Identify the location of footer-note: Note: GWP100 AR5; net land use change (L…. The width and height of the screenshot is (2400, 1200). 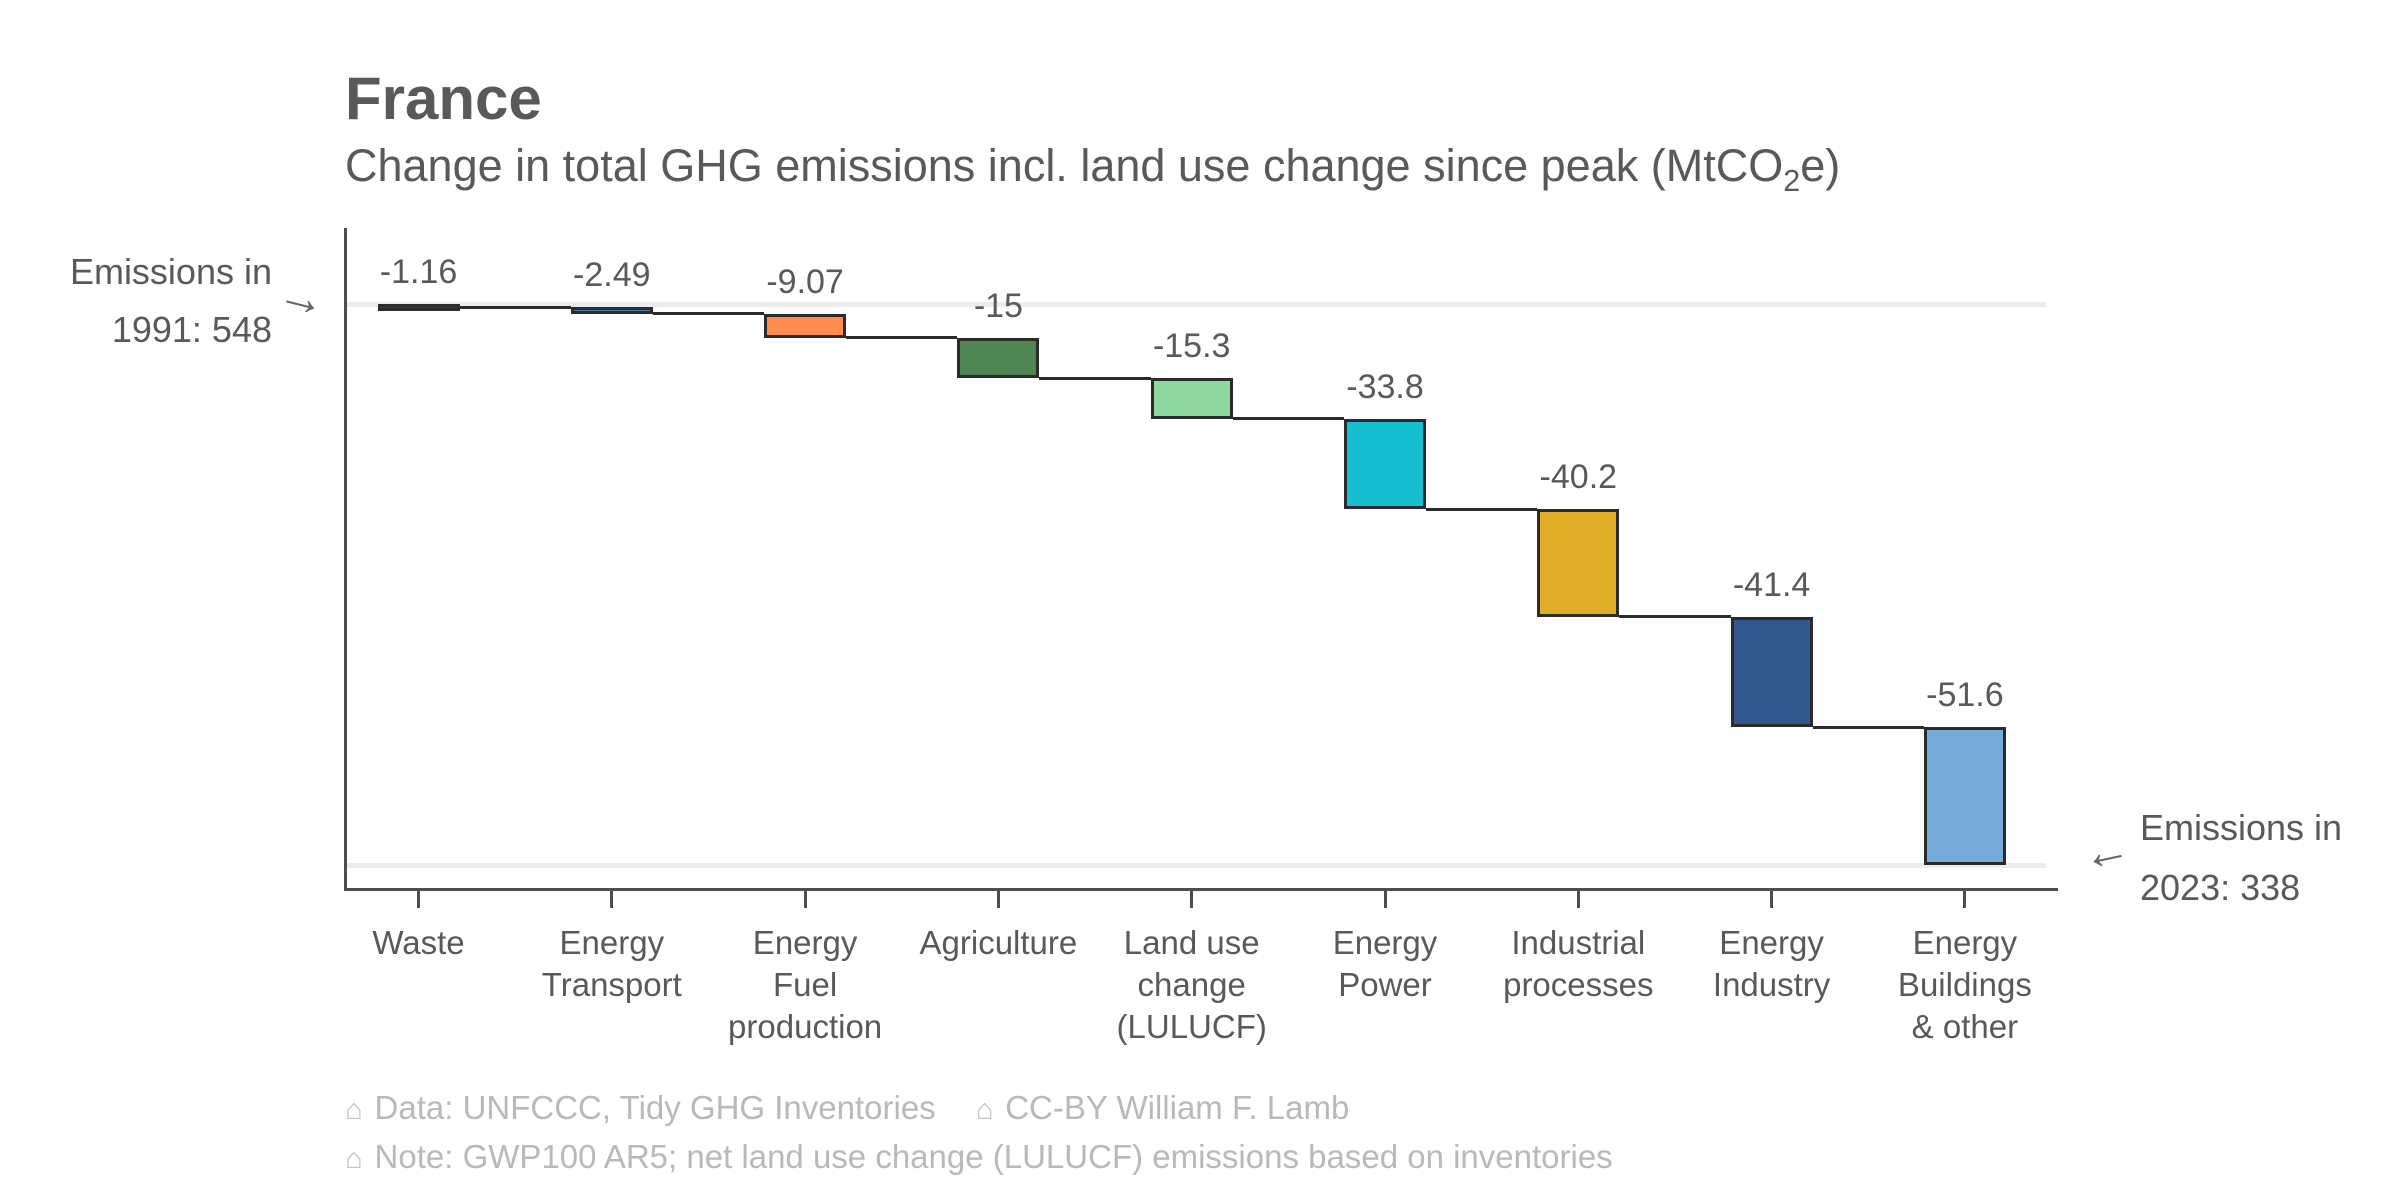
(993, 1156).